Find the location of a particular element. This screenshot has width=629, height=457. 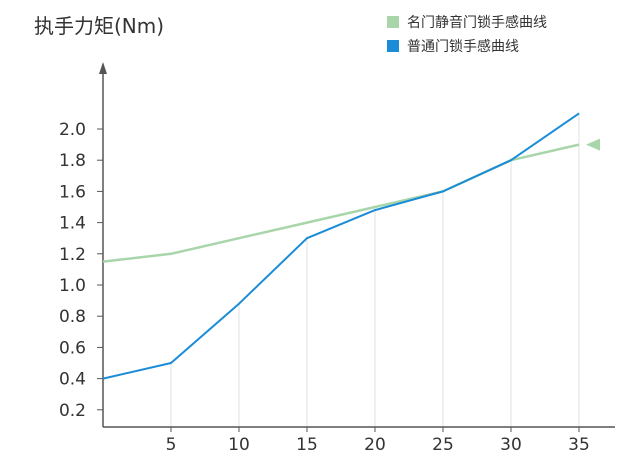

legend-item-normal-lock: 普通门锁手感曲线 is located at coordinates (453, 46).